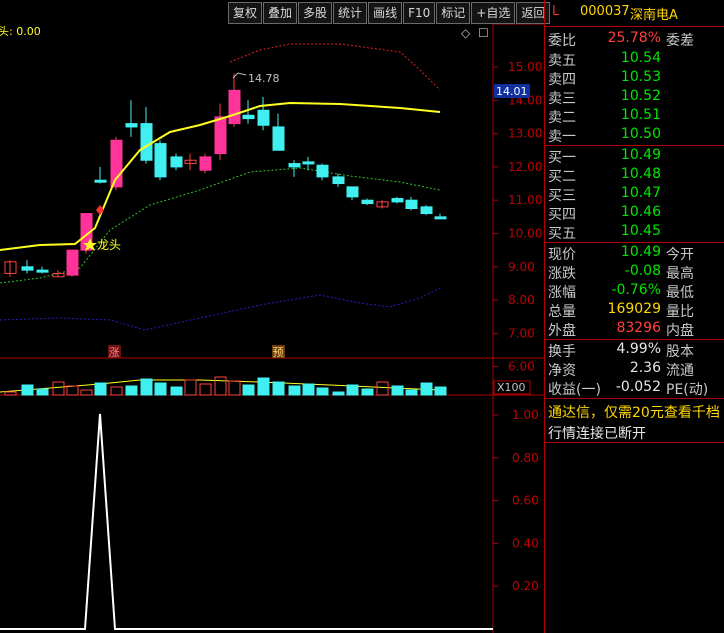 The height and width of the screenshot is (633, 724). What do you see at coordinates (640, 174) in the screenshot?
I see `quote-value: 10.48` at bounding box center [640, 174].